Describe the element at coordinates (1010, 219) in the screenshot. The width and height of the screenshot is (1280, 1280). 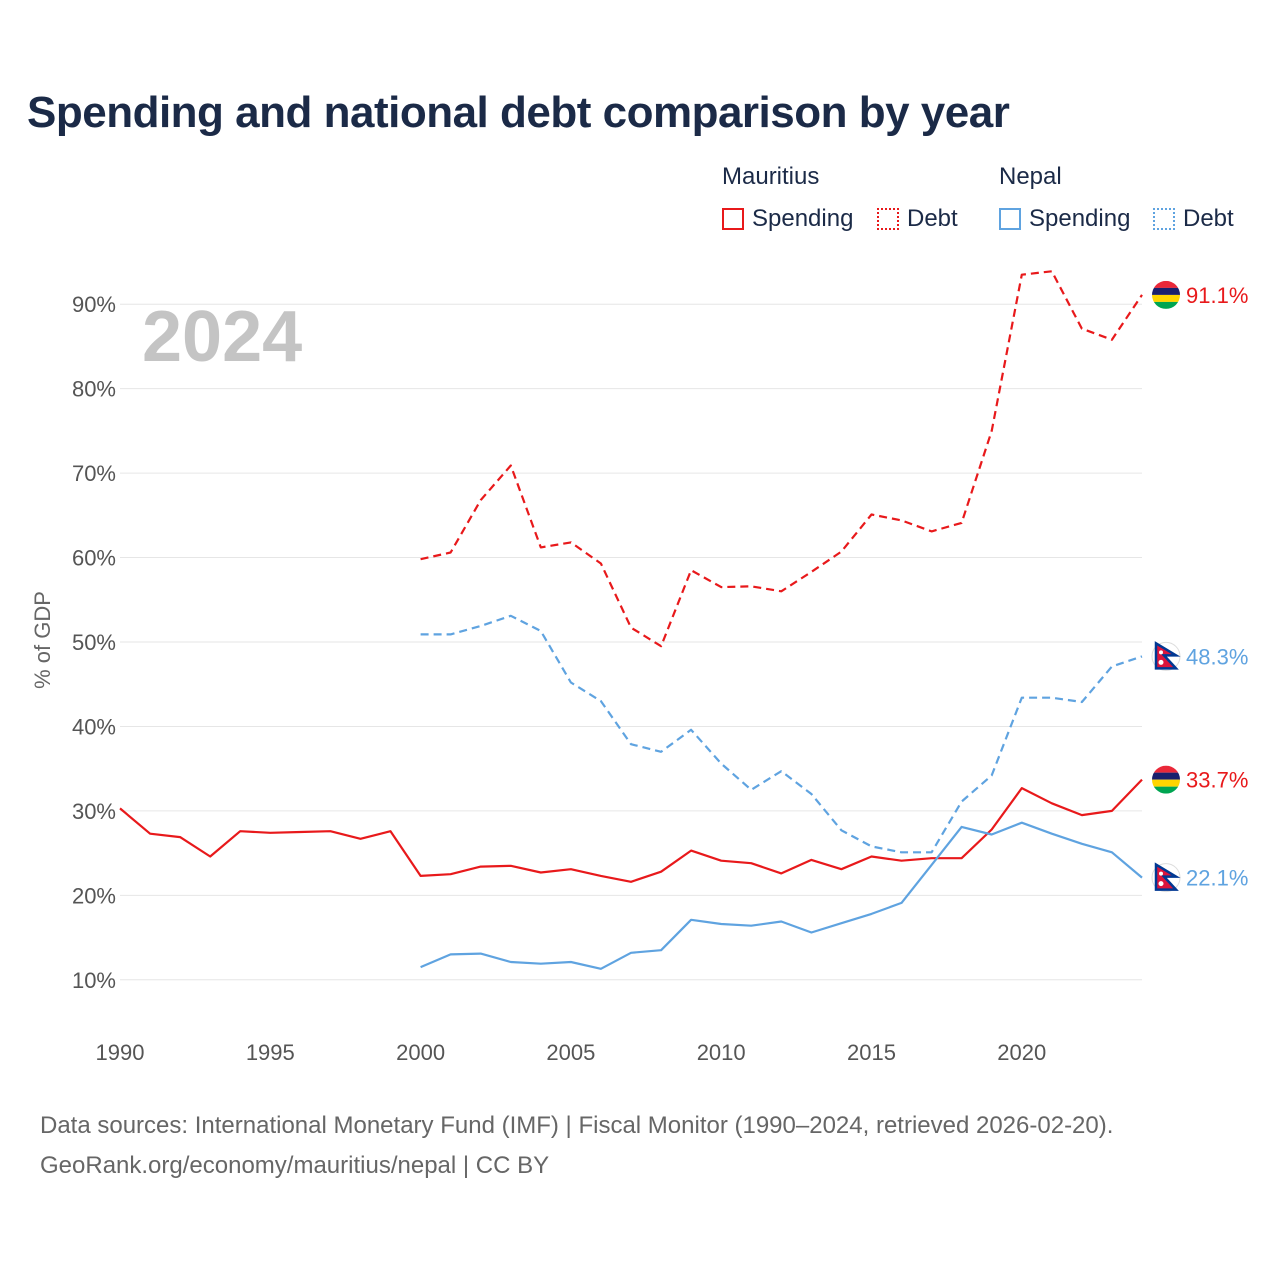
I see `legend-swatch-nepal-spending` at that location.